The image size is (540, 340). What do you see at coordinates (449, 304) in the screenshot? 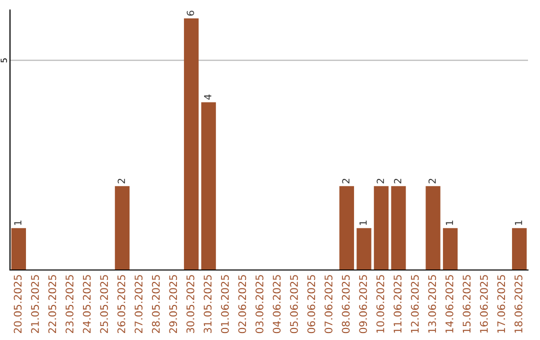
I see `x-tick-label: 14.06.2025` at bounding box center [449, 304].